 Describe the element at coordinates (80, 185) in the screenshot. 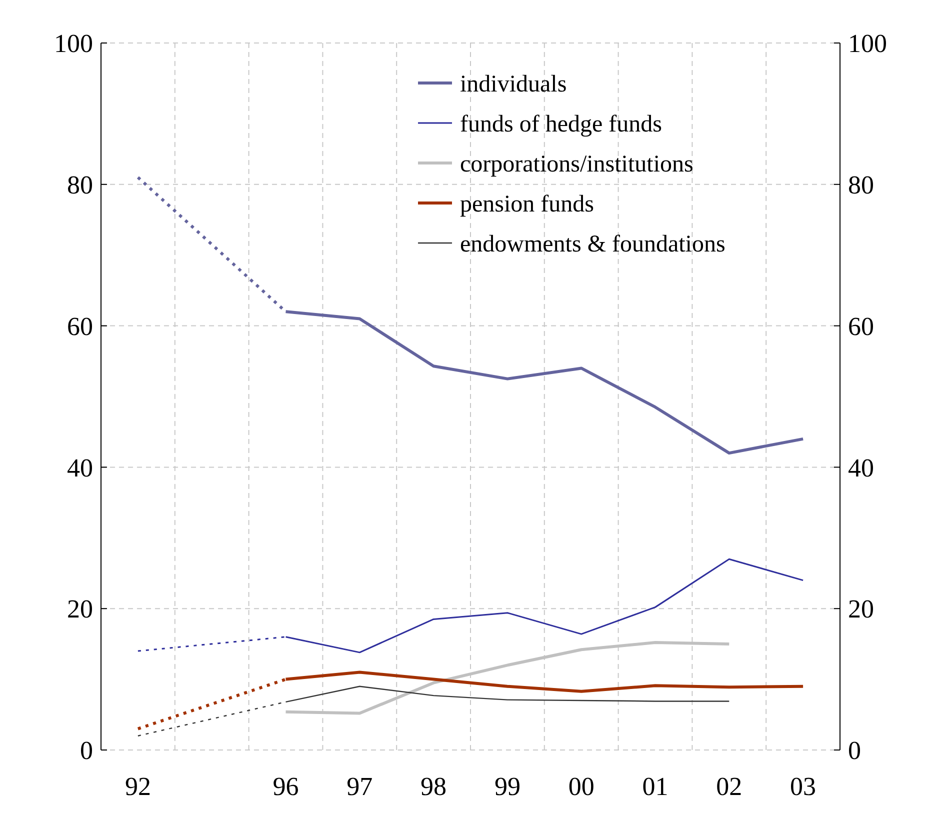

I see `y-tick-label: 80` at that location.